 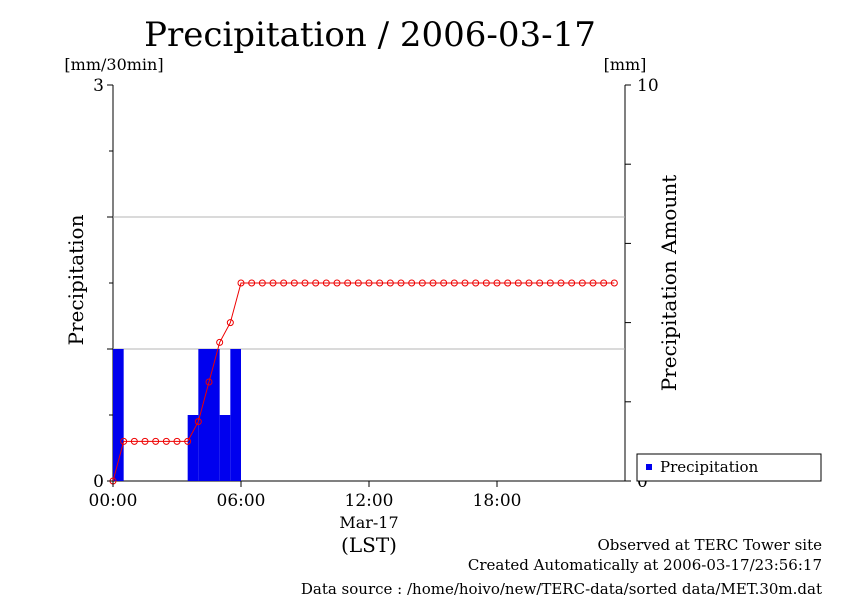 What do you see at coordinates (642, 482) in the screenshot?
I see `y2-tick-label: 0` at bounding box center [642, 482].